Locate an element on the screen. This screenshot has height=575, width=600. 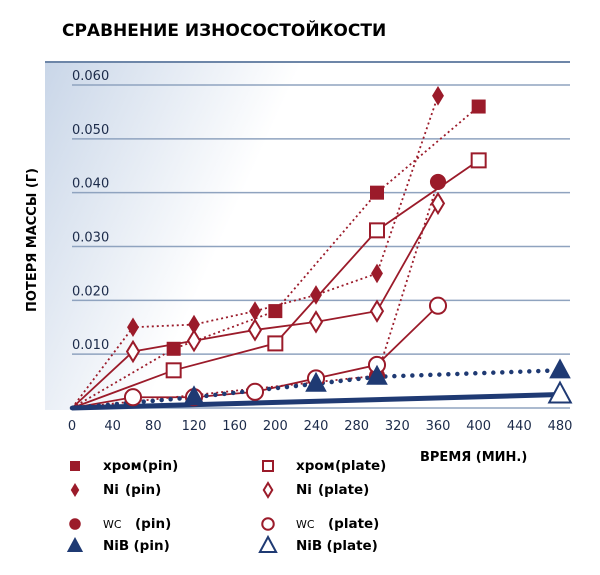
x-tick-label: 400 is located at coordinates (478, 426).